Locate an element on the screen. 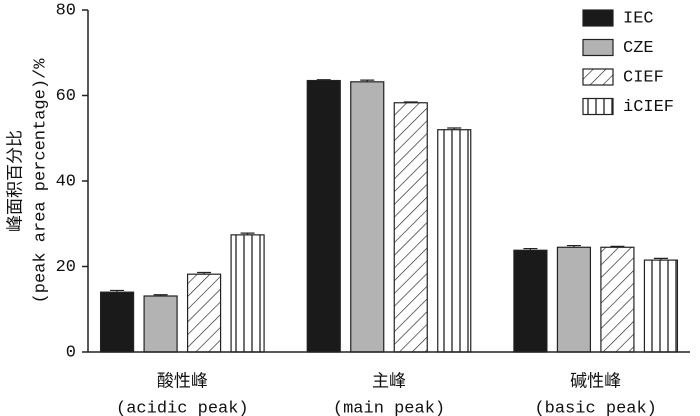 This screenshot has height=416, width=700. y-tick-label: 20 is located at coordinates (66, 267).